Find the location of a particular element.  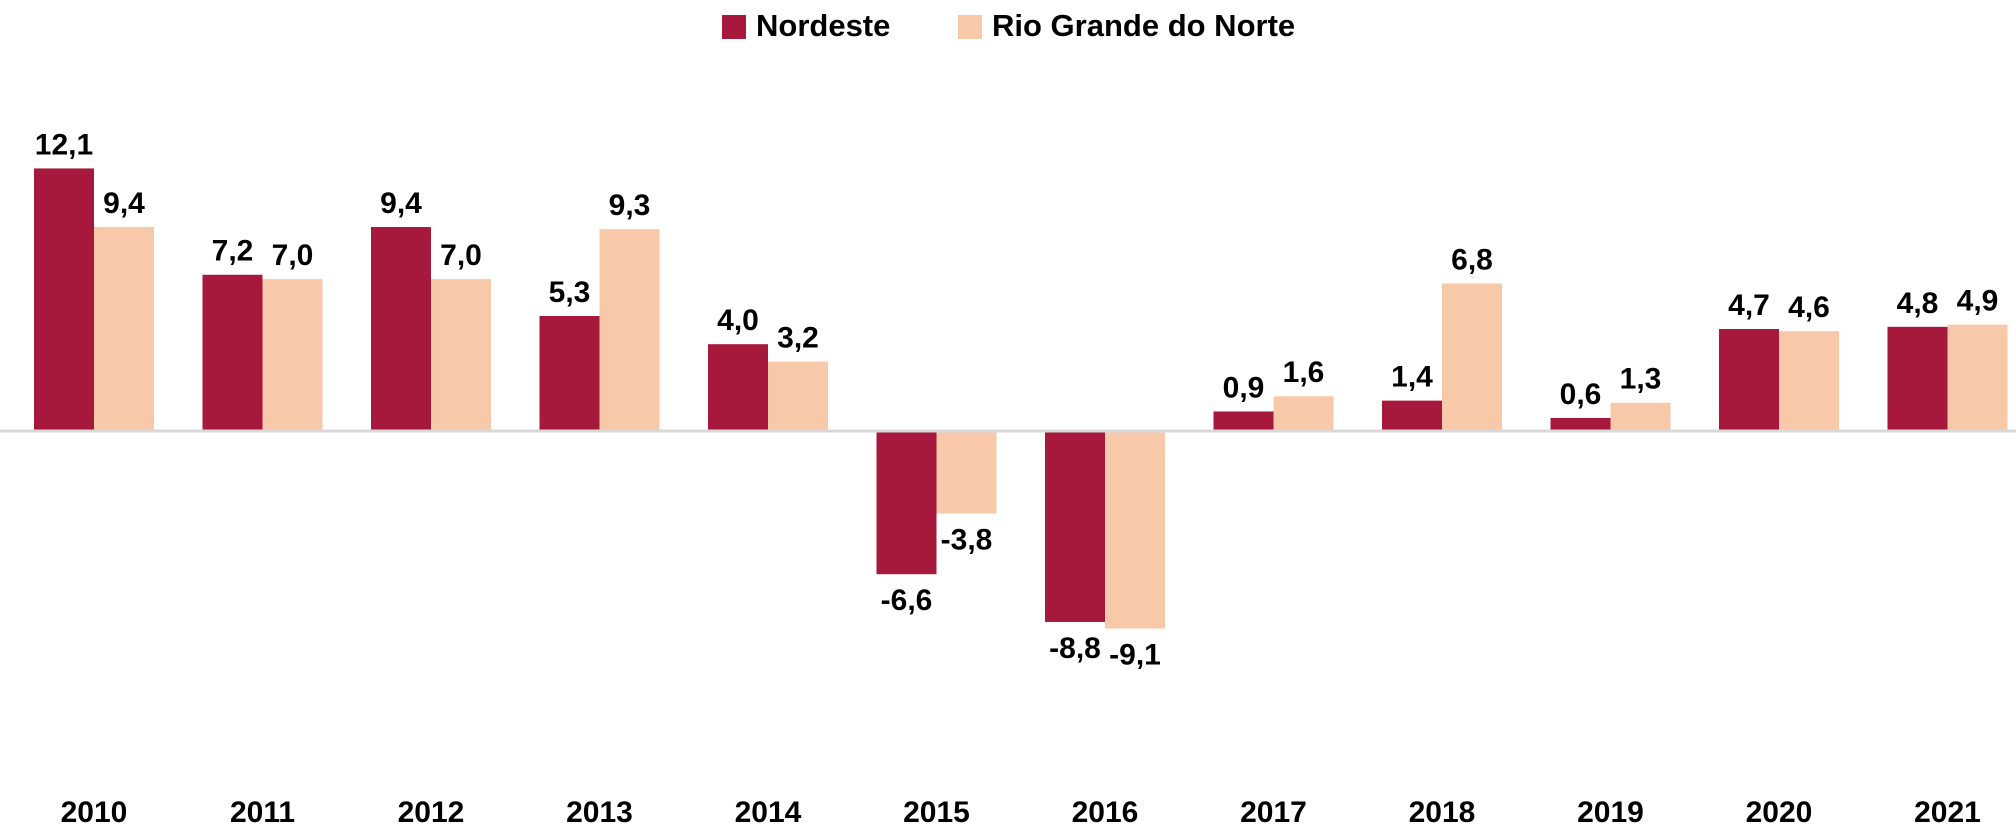

value-label: 4,9 is located at coordinates (1978, 301).